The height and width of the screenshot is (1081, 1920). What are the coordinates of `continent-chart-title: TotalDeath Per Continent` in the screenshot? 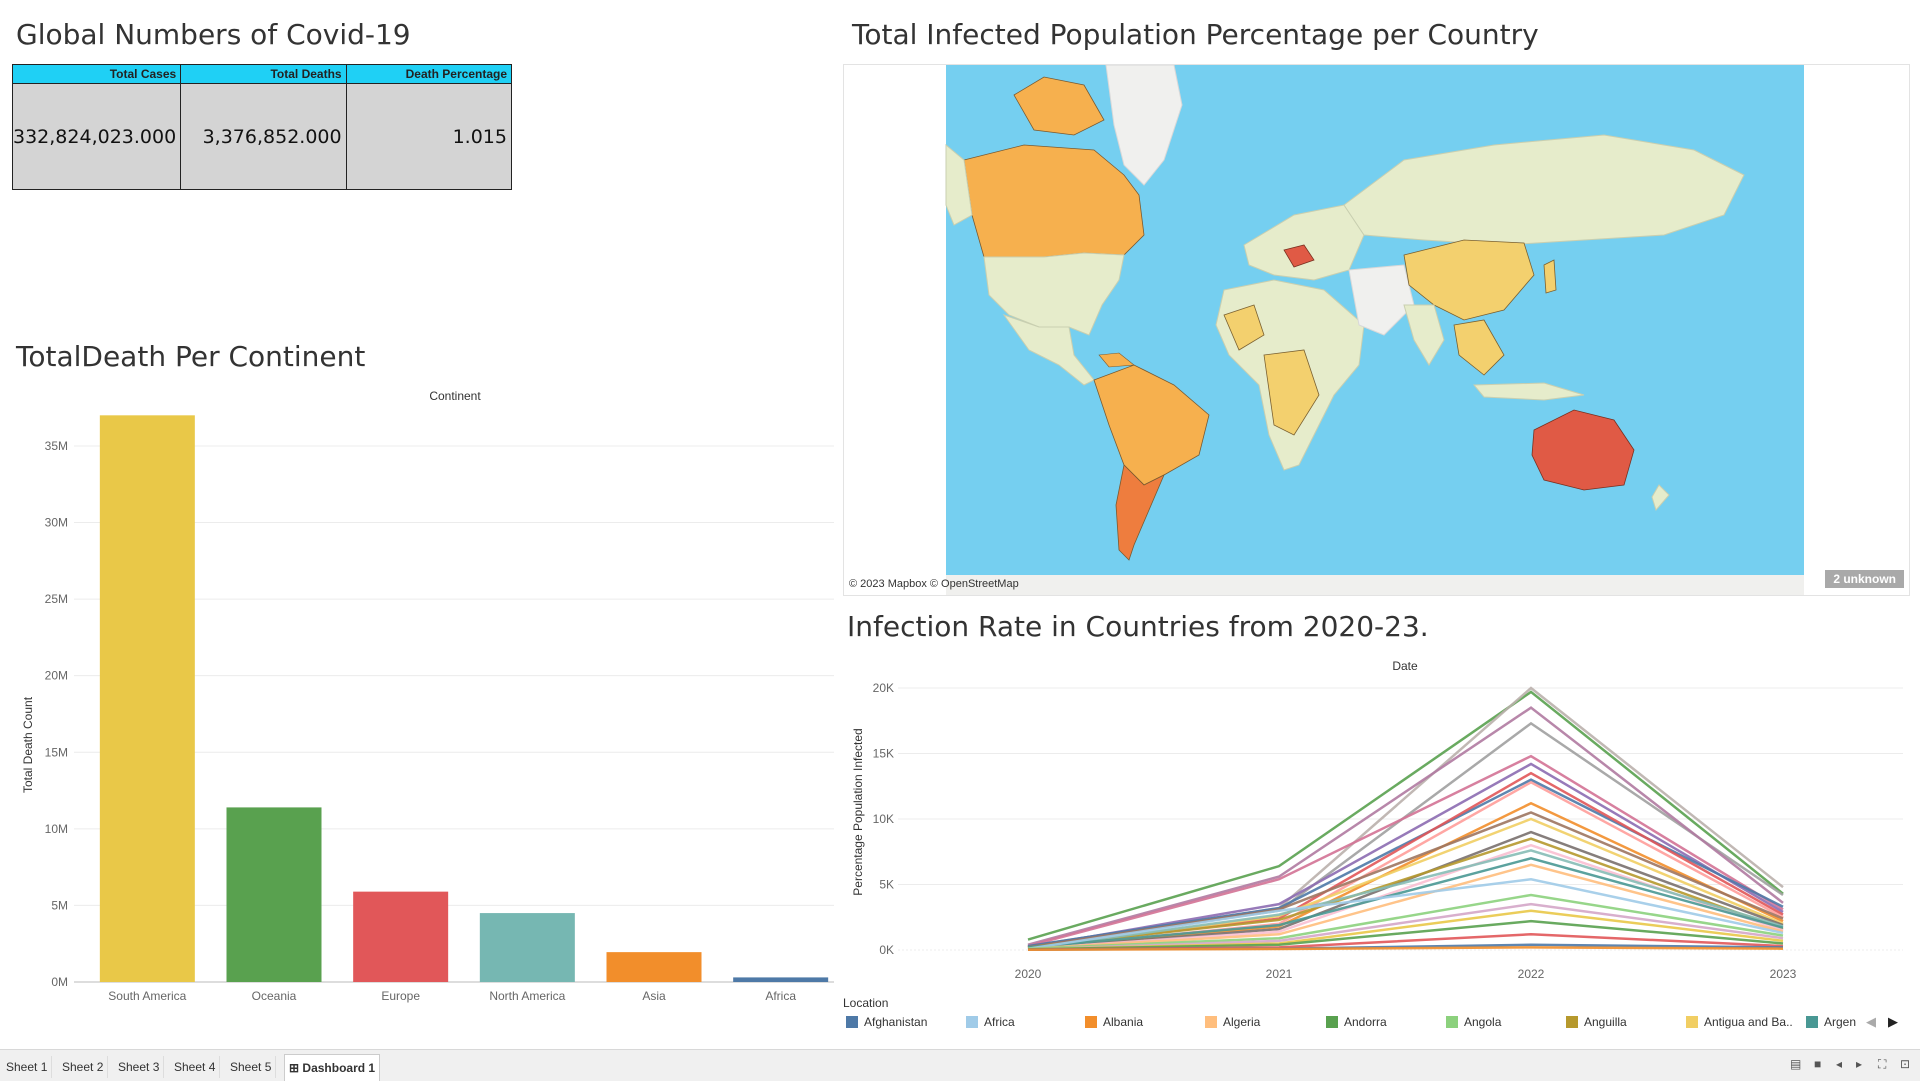 It's located at (191, 356).